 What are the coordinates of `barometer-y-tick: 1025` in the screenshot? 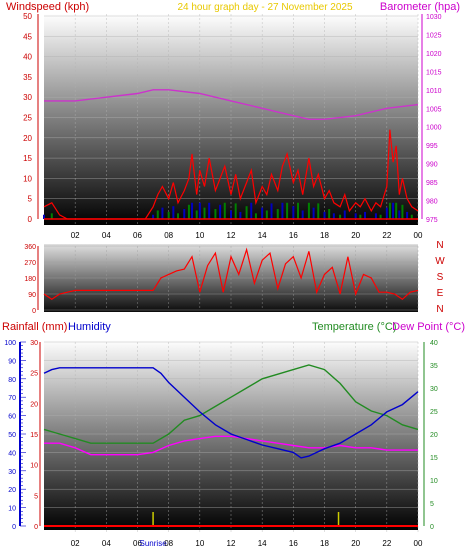 It's located at (434, 35).